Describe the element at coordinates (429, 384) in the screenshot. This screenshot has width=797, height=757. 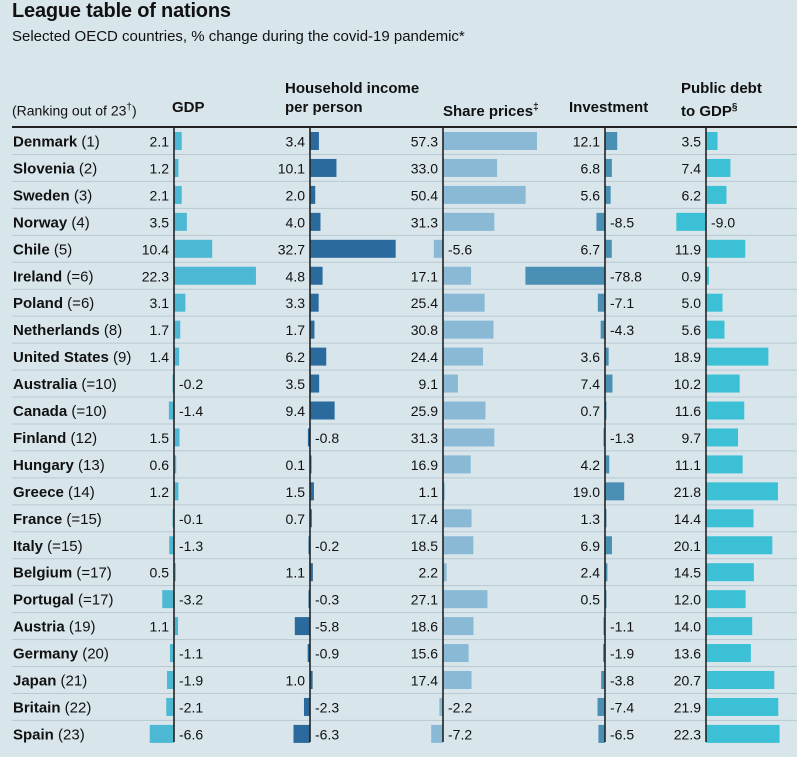
I see `share-value-label: 9.1` at that location.